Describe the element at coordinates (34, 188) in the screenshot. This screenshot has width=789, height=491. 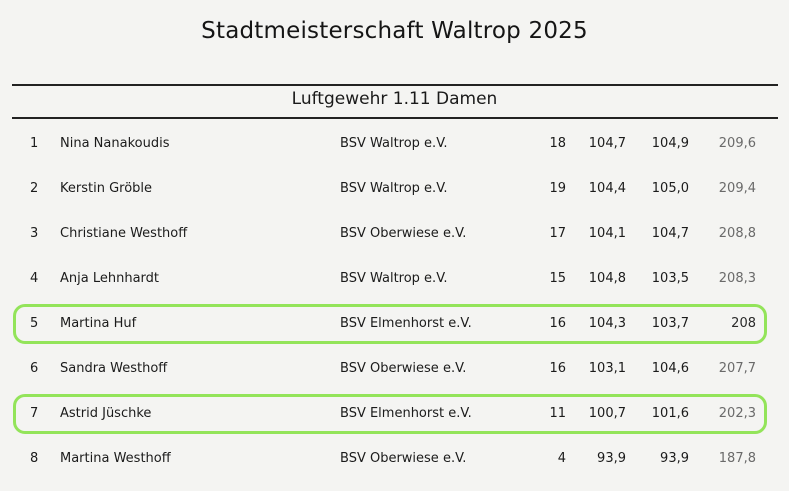
I see `rank-cell: 2` at that location.